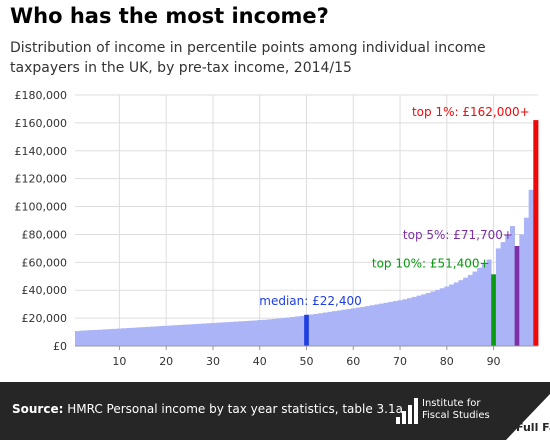  What do you see at coordinates (119, 361) in the screenshot?
I see `x-tick-label: 10` at bounding box center [119, 361].